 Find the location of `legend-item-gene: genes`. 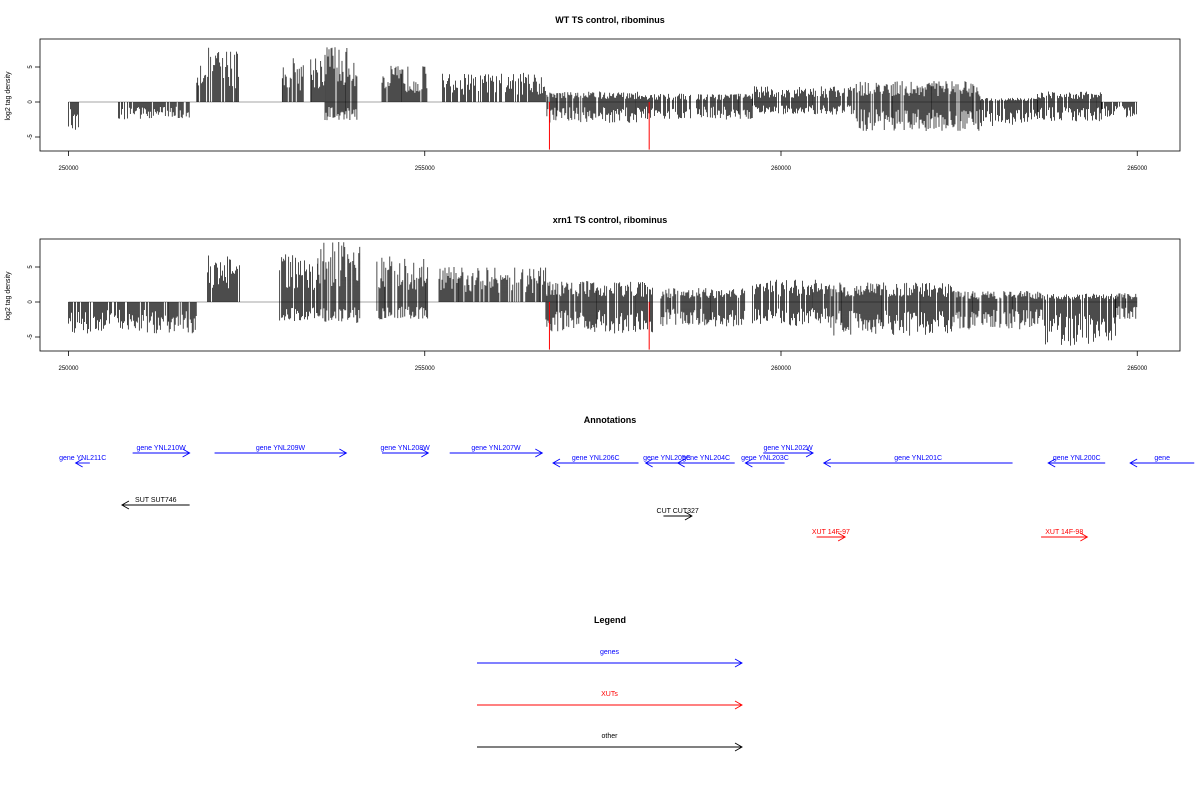

legend-item-gene: genes is located at coordinates (610, 658).